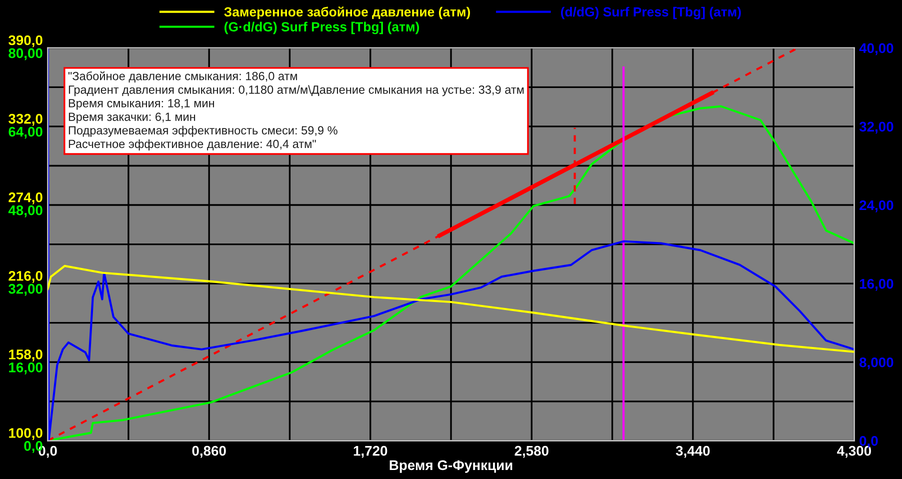  What do you see at coordinates (531, 452) in the screenshot?
I see `x-tick-label: 2,580` at bounding box center [531, 452].